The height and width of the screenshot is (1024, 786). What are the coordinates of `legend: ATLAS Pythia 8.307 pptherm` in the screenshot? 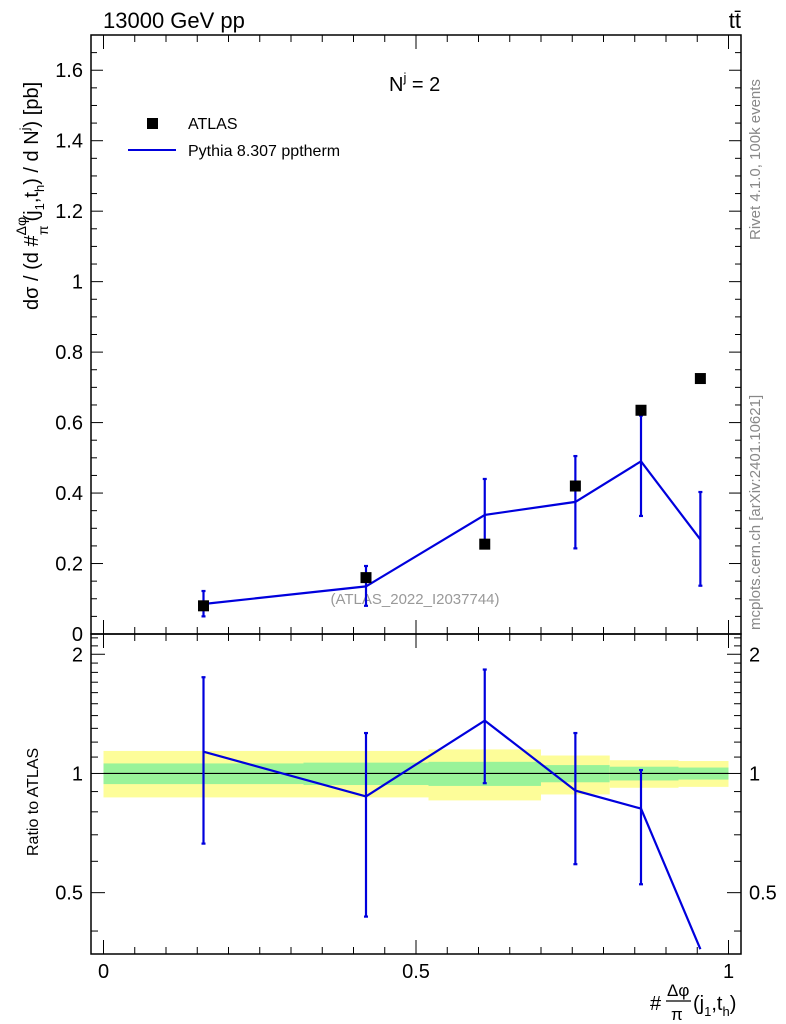 It's located at (234, 138).